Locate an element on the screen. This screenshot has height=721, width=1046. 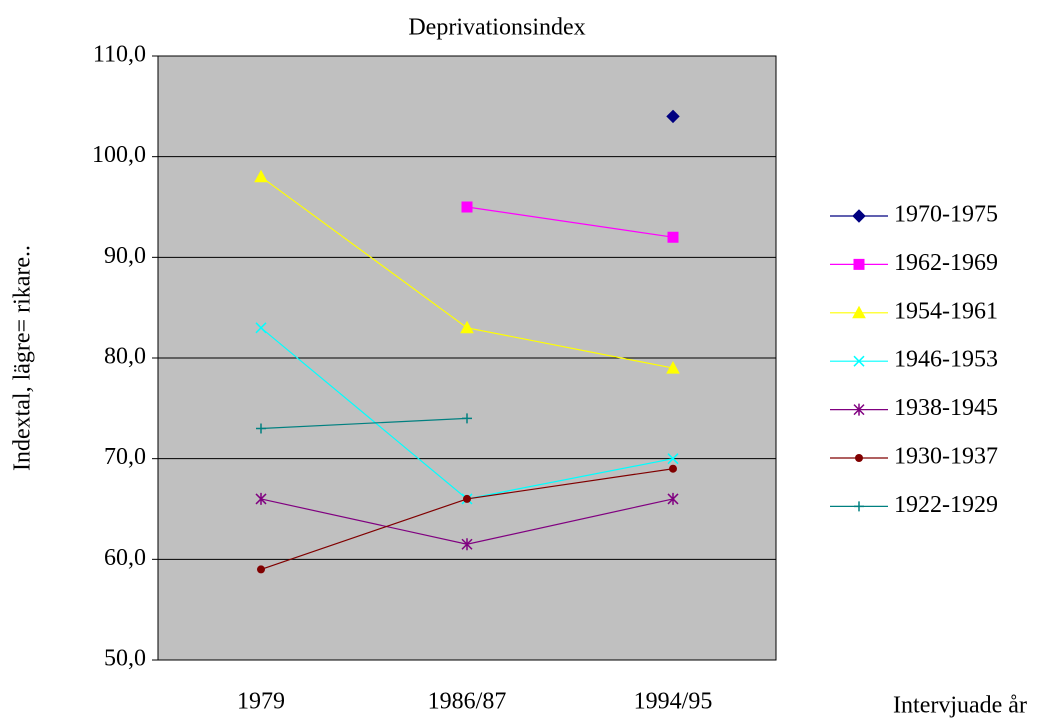
x-tick-label: 1994/95 is located at coordinates (673, 702).